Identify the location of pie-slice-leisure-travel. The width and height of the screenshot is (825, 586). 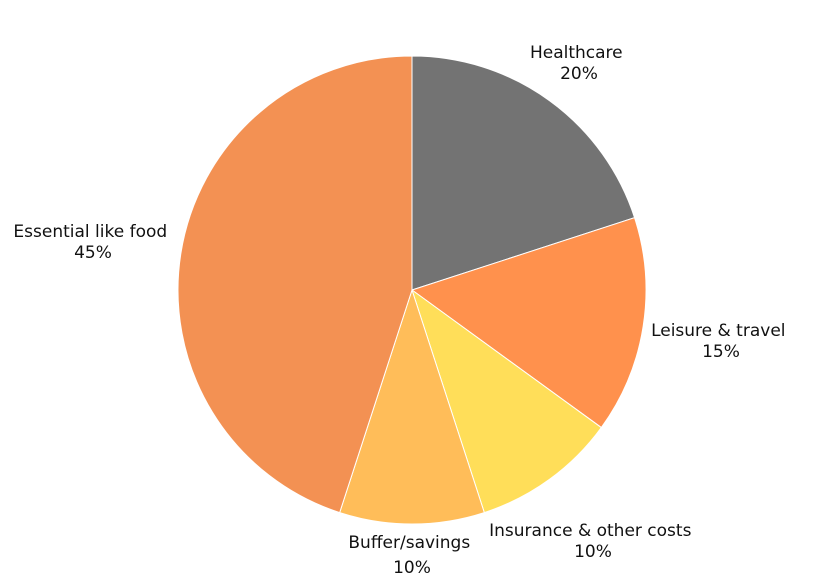
(528, 323).